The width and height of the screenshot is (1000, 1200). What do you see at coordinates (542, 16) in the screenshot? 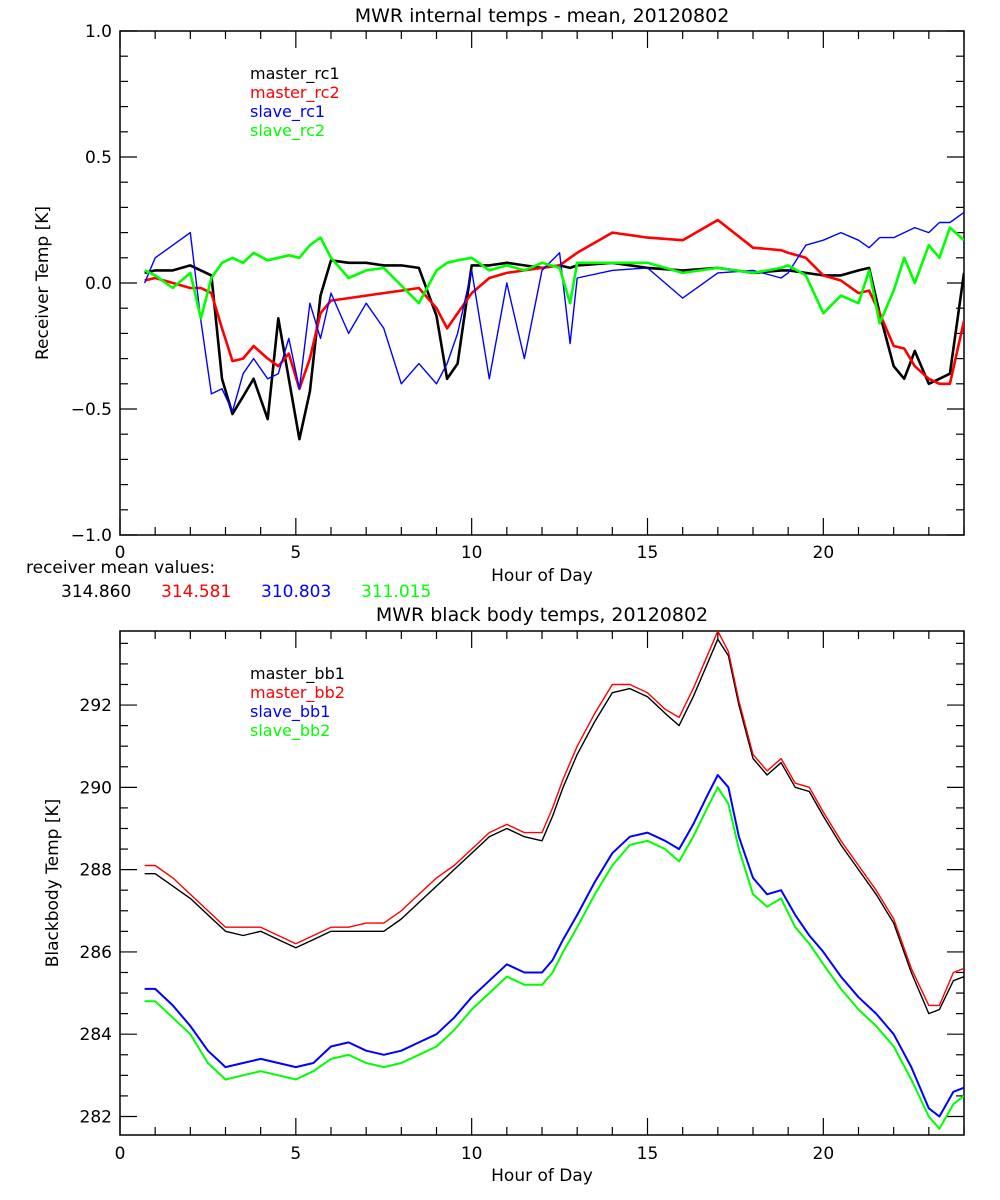
I see `chart-title: MWR internal temps - mean, 20120802` at bounding box center [542, 16].